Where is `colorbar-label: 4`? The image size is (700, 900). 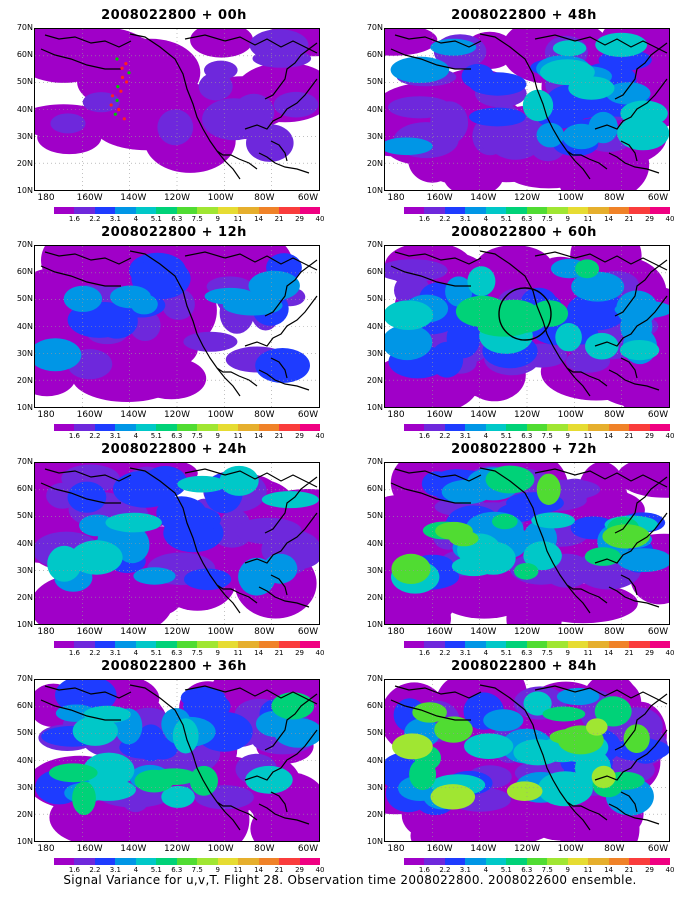
colorbar-label: 4 is located at coordinates (136, 219).